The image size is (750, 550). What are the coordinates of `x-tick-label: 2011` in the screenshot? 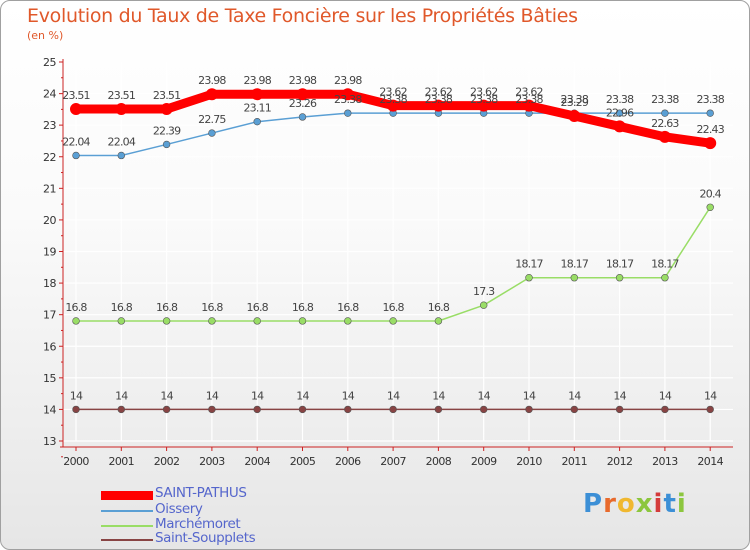 It's located at (574, 461).